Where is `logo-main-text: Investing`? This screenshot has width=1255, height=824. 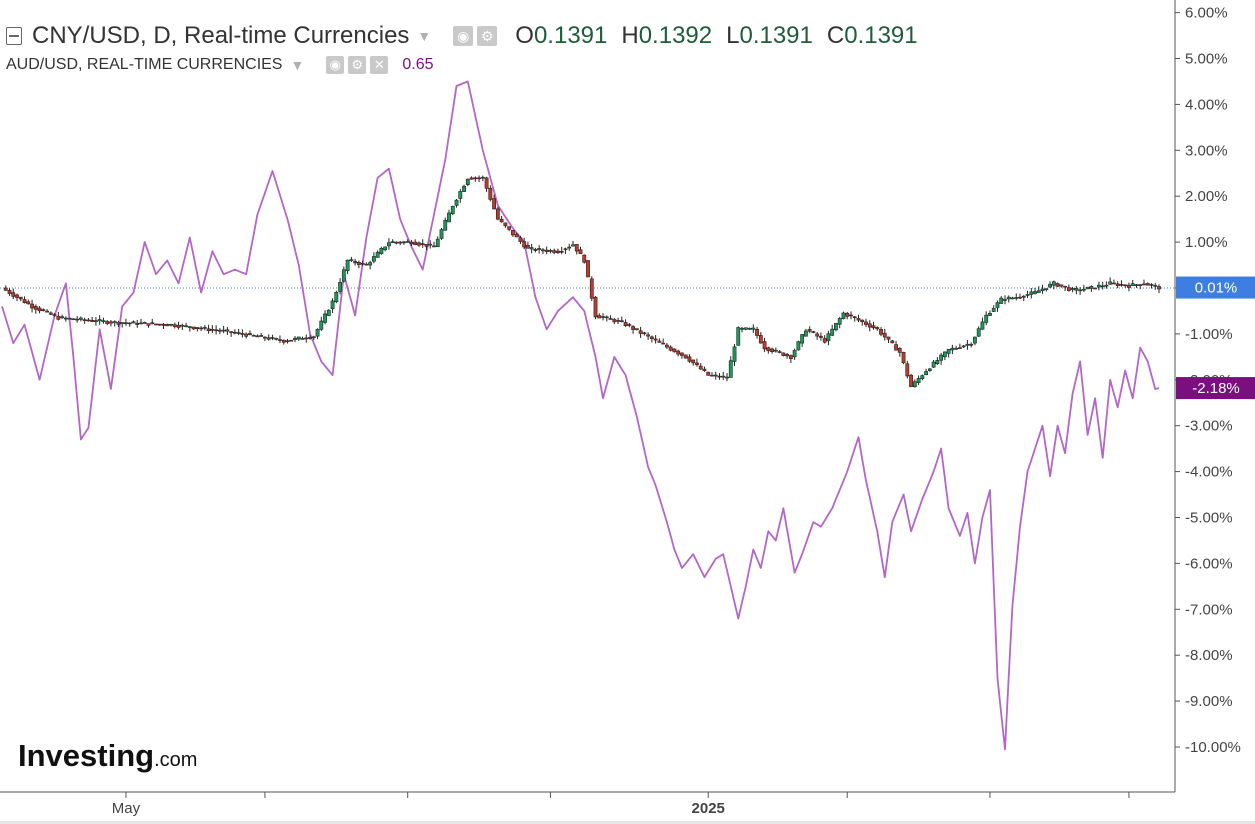
logo-main-text: Investing is located at coordinates (86, 755).